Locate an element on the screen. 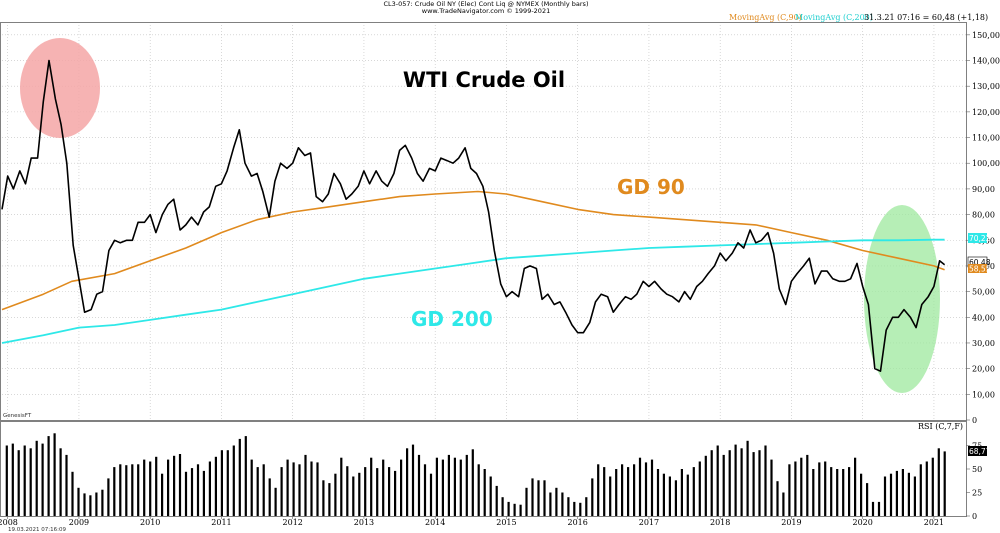 Image resolution: width=1000 pixels, height=533 pixels. rsi-title: RSI (C,7,F) is located at coordinates (940, 426).